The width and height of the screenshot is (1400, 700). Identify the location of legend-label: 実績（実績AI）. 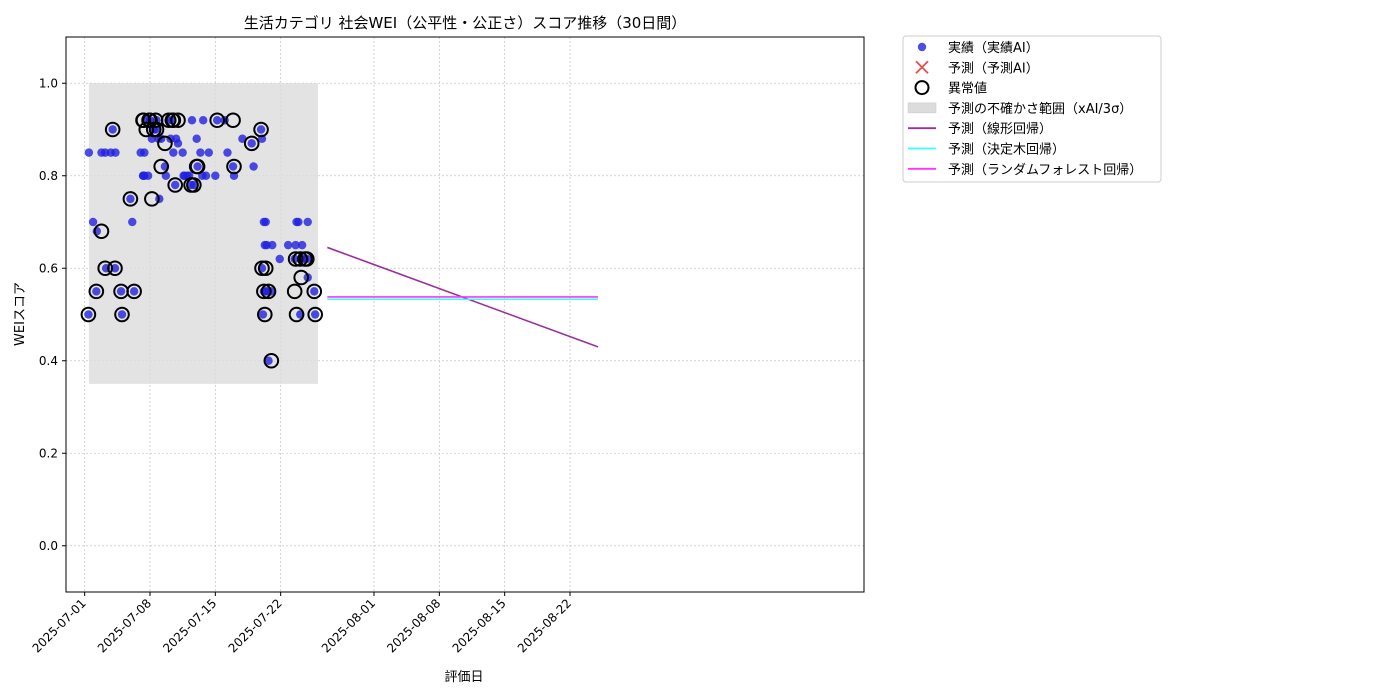
(993, 48).